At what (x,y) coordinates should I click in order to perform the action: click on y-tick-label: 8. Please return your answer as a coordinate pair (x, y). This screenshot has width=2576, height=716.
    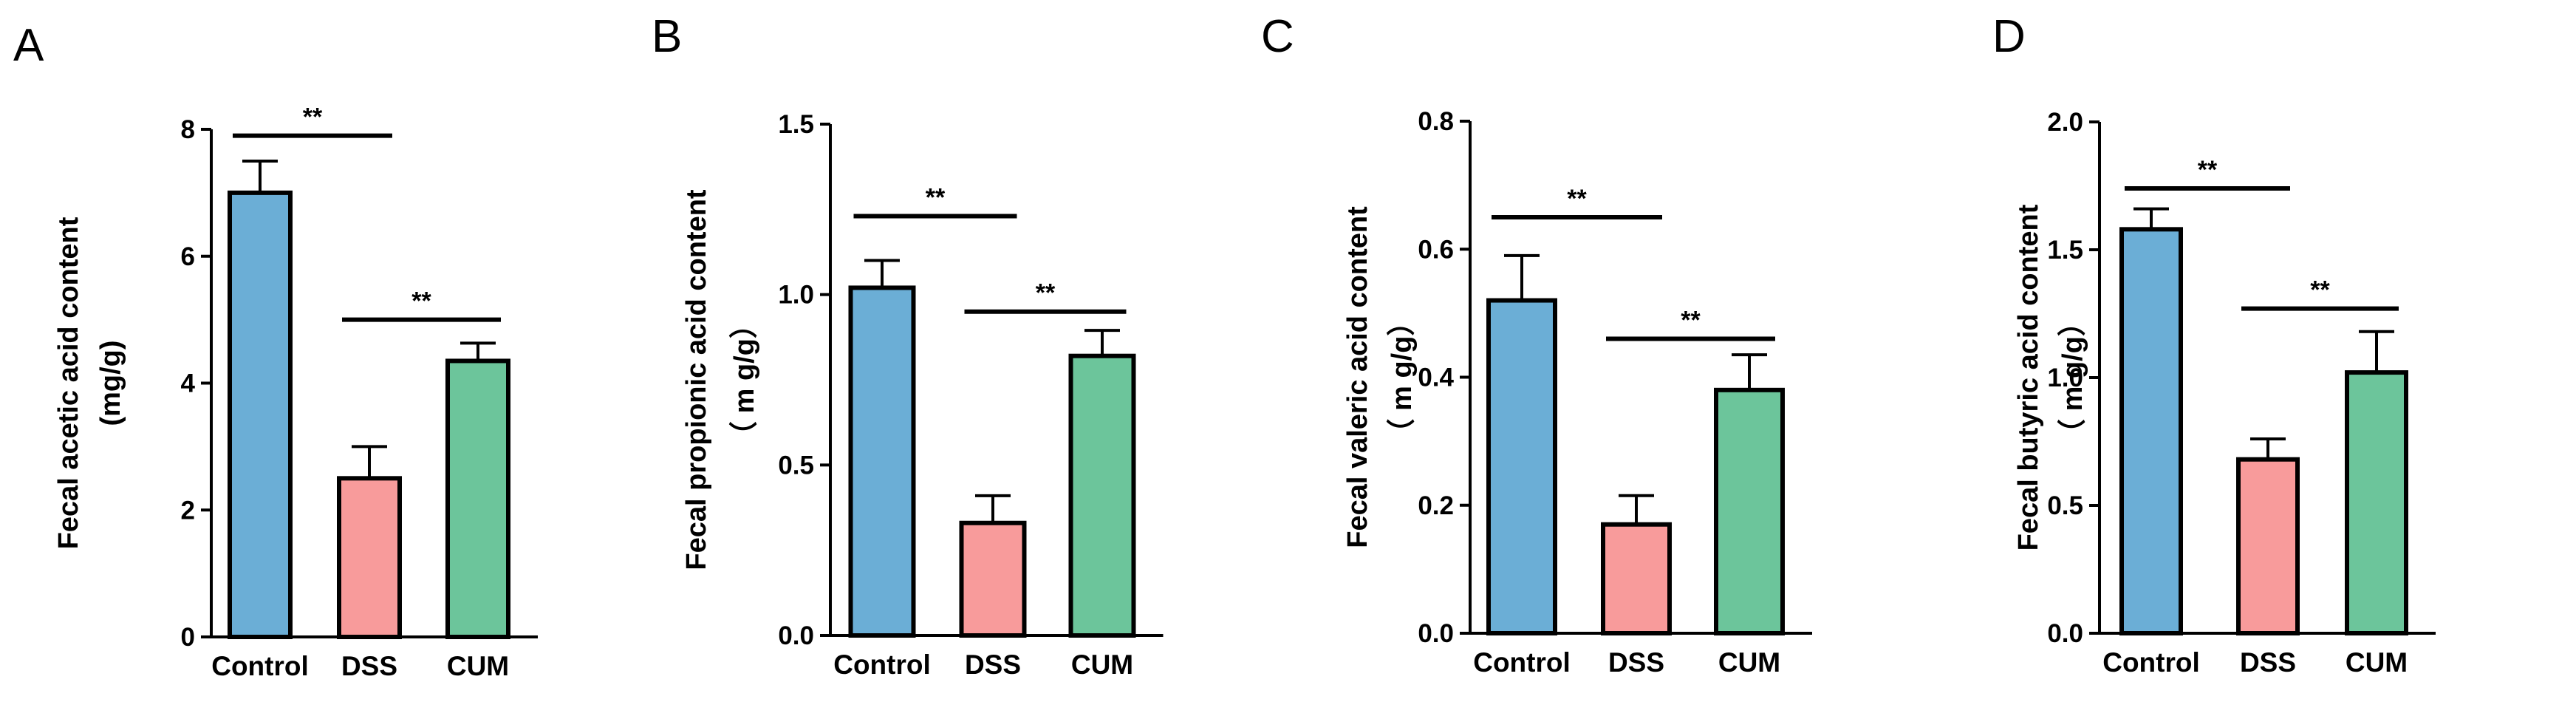
    Looking at the image, I should click on (188, 129).